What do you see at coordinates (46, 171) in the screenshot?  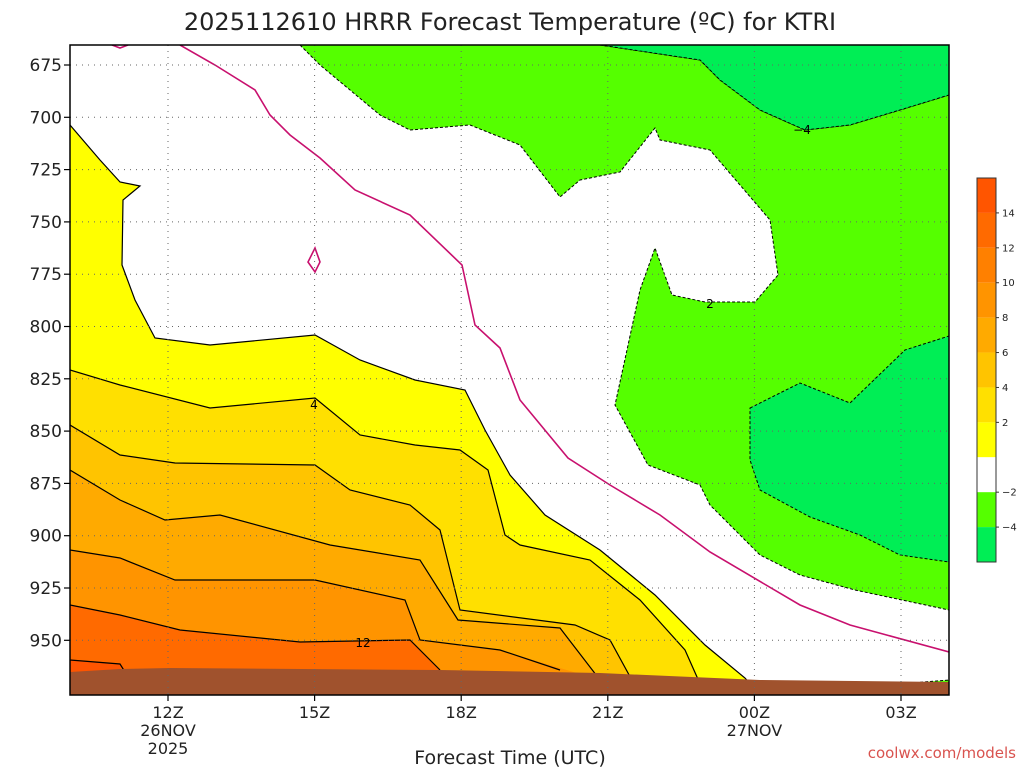 I see `y-tick-label: 725` at bounding box center [46, 171].